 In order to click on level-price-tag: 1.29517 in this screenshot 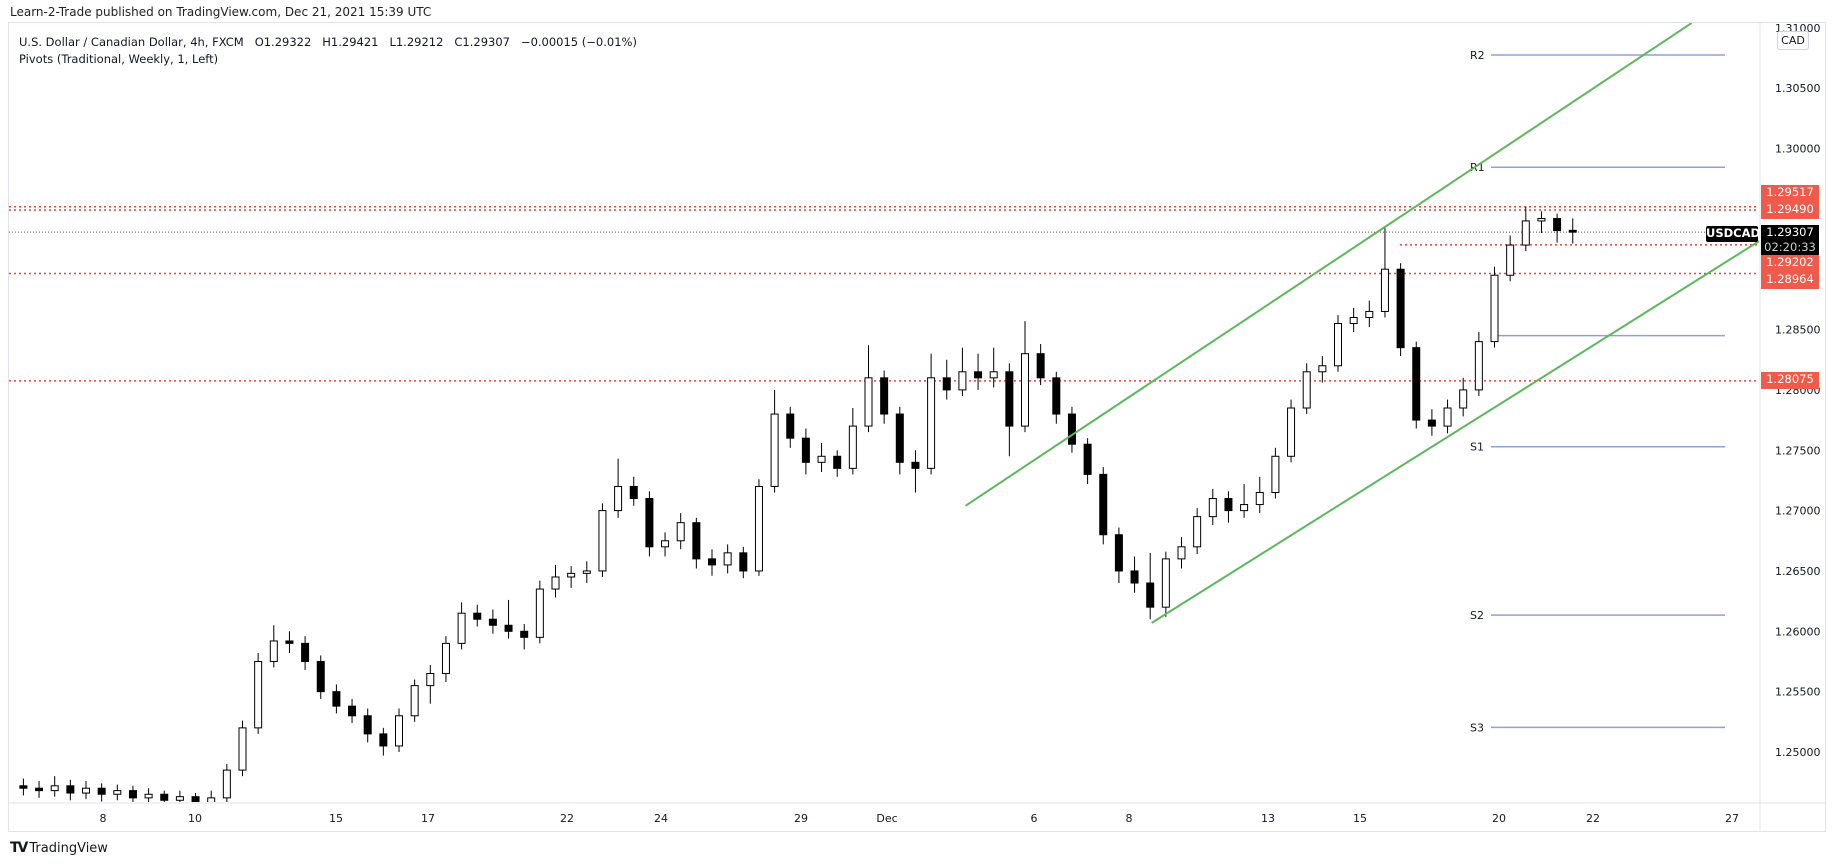, I will do `click(1790, 193)`.